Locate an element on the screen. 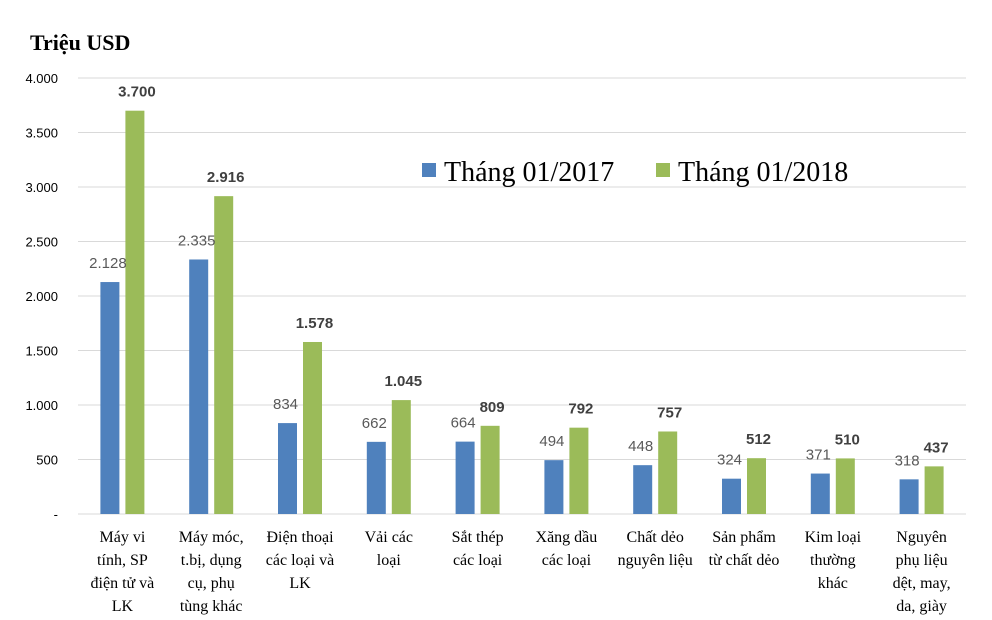  y-axis-ticks: - 500 1.000 1.500 2.000 2.500 3.000 3.500 4.000 is located at coordinates (41, 296).